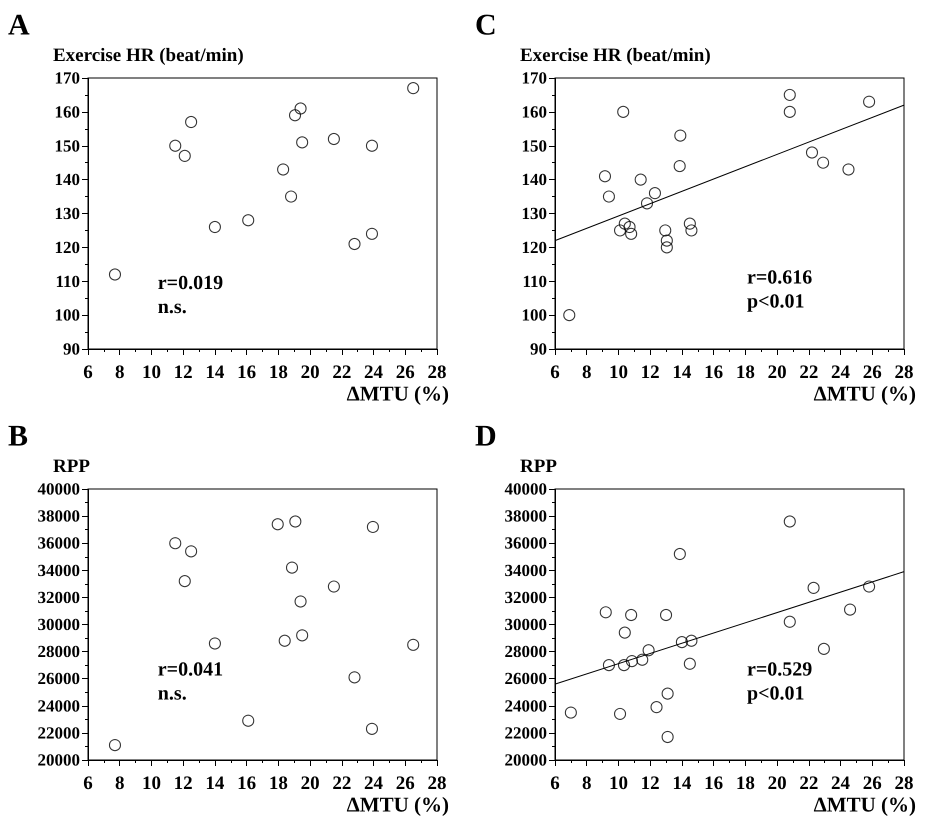 The image size is (934, 822). I want to click on y-tick-label: 110, so click(534, 281).